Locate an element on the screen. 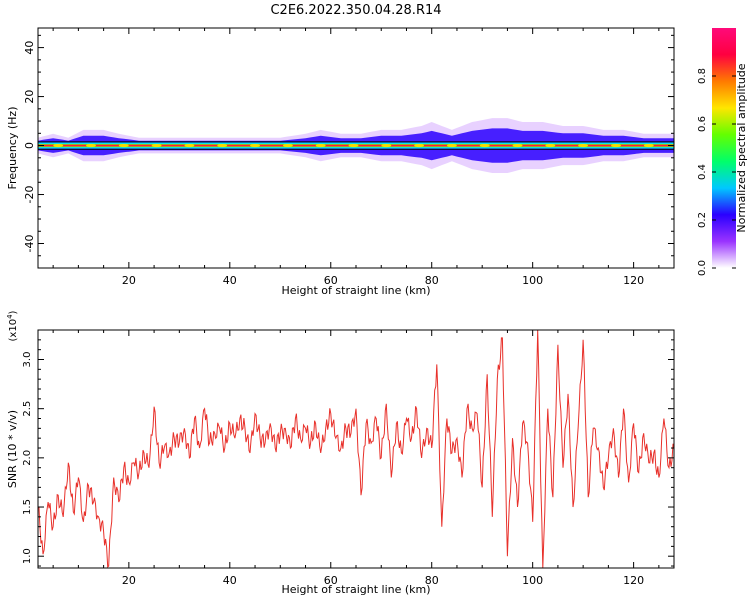  snr-y-tick-label: 1.0 is located at coordinates (27, 556).